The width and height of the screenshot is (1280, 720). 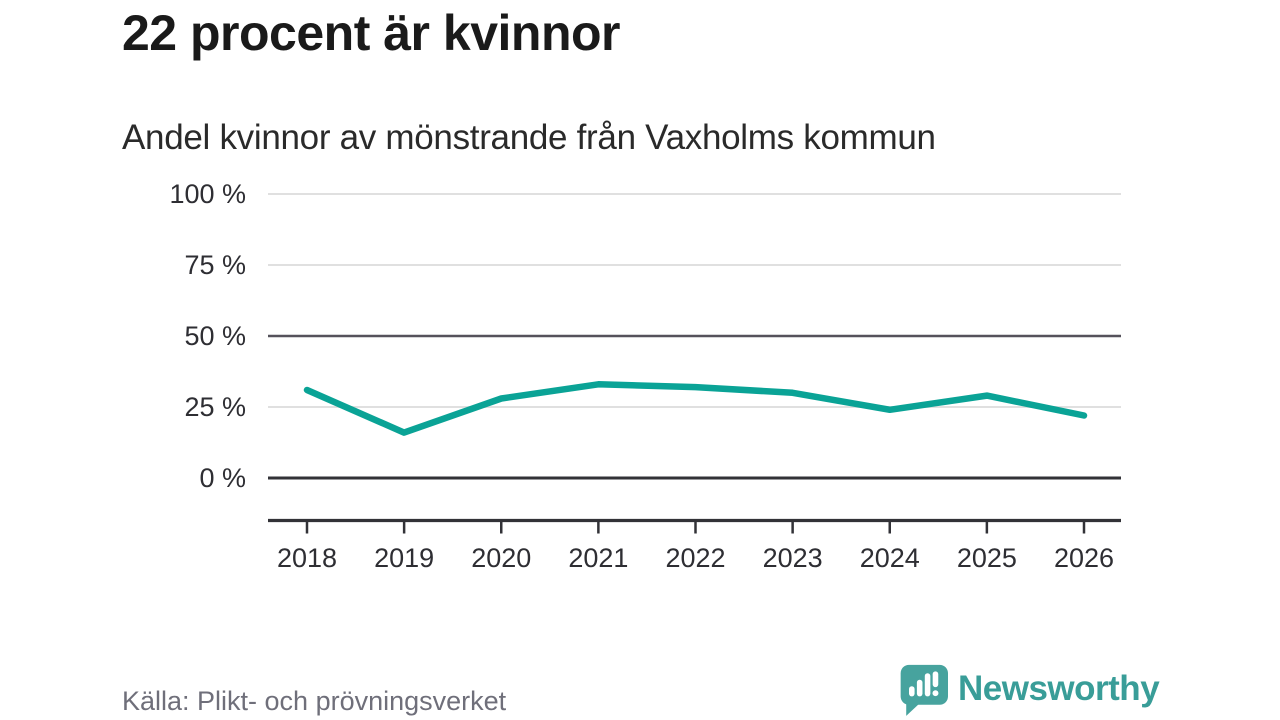 What do you see at coordinates (314, 701) in the screenshot?
I see `source-note: Källa: Plikt- och prövningsverket` at bounding box center [314, 701].